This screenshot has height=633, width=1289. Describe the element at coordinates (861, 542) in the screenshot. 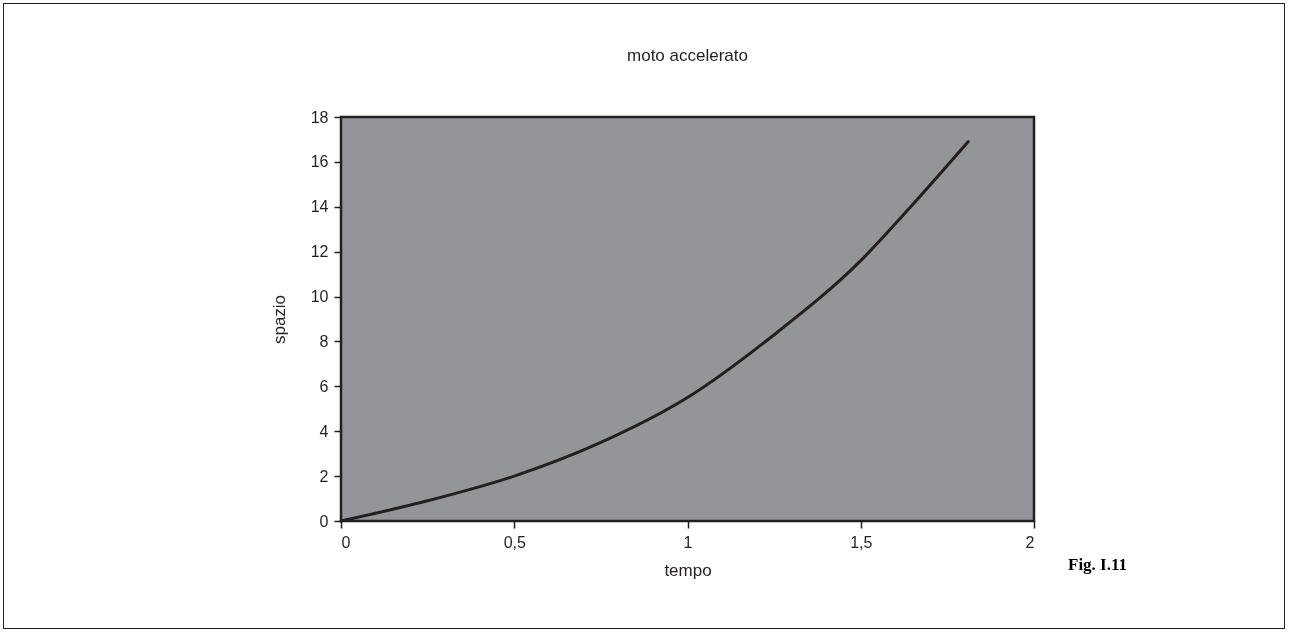

I see `x-tick-label: 1,5` at that location.